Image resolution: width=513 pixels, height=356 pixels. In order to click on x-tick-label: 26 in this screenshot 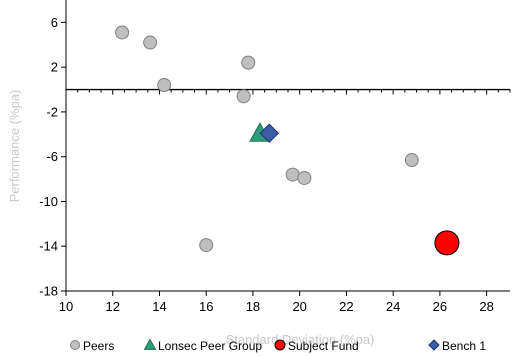, I will do `click(440, 306)`.